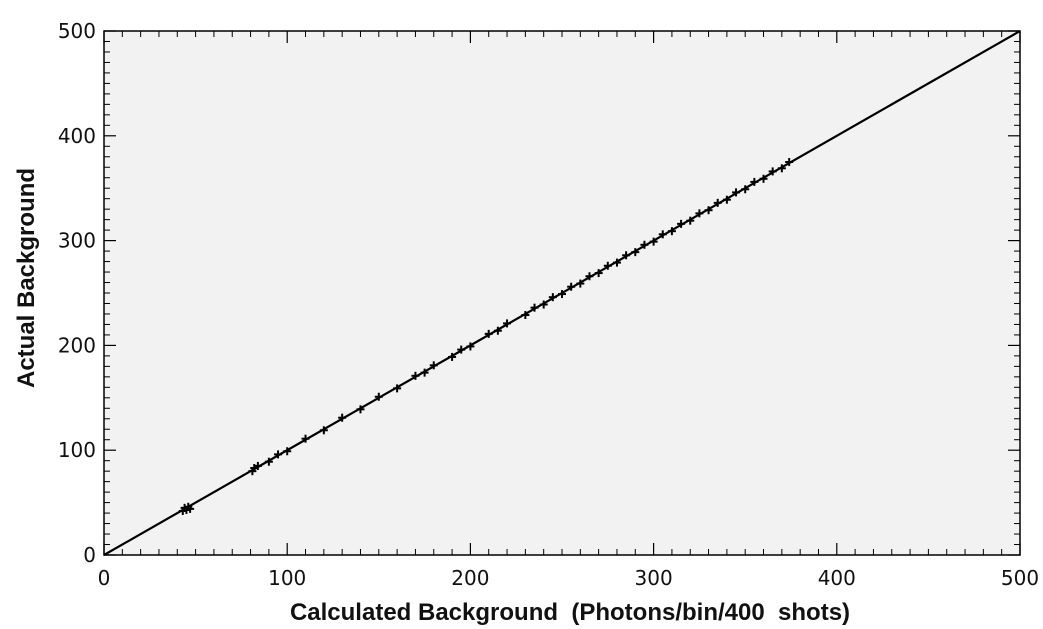 The width and height of the screenshot is (1043, 629). What do you see at coordinates (77, 136) in the screenshot?
I see `y-tick-label: 400` at bounding box center [77, 136].